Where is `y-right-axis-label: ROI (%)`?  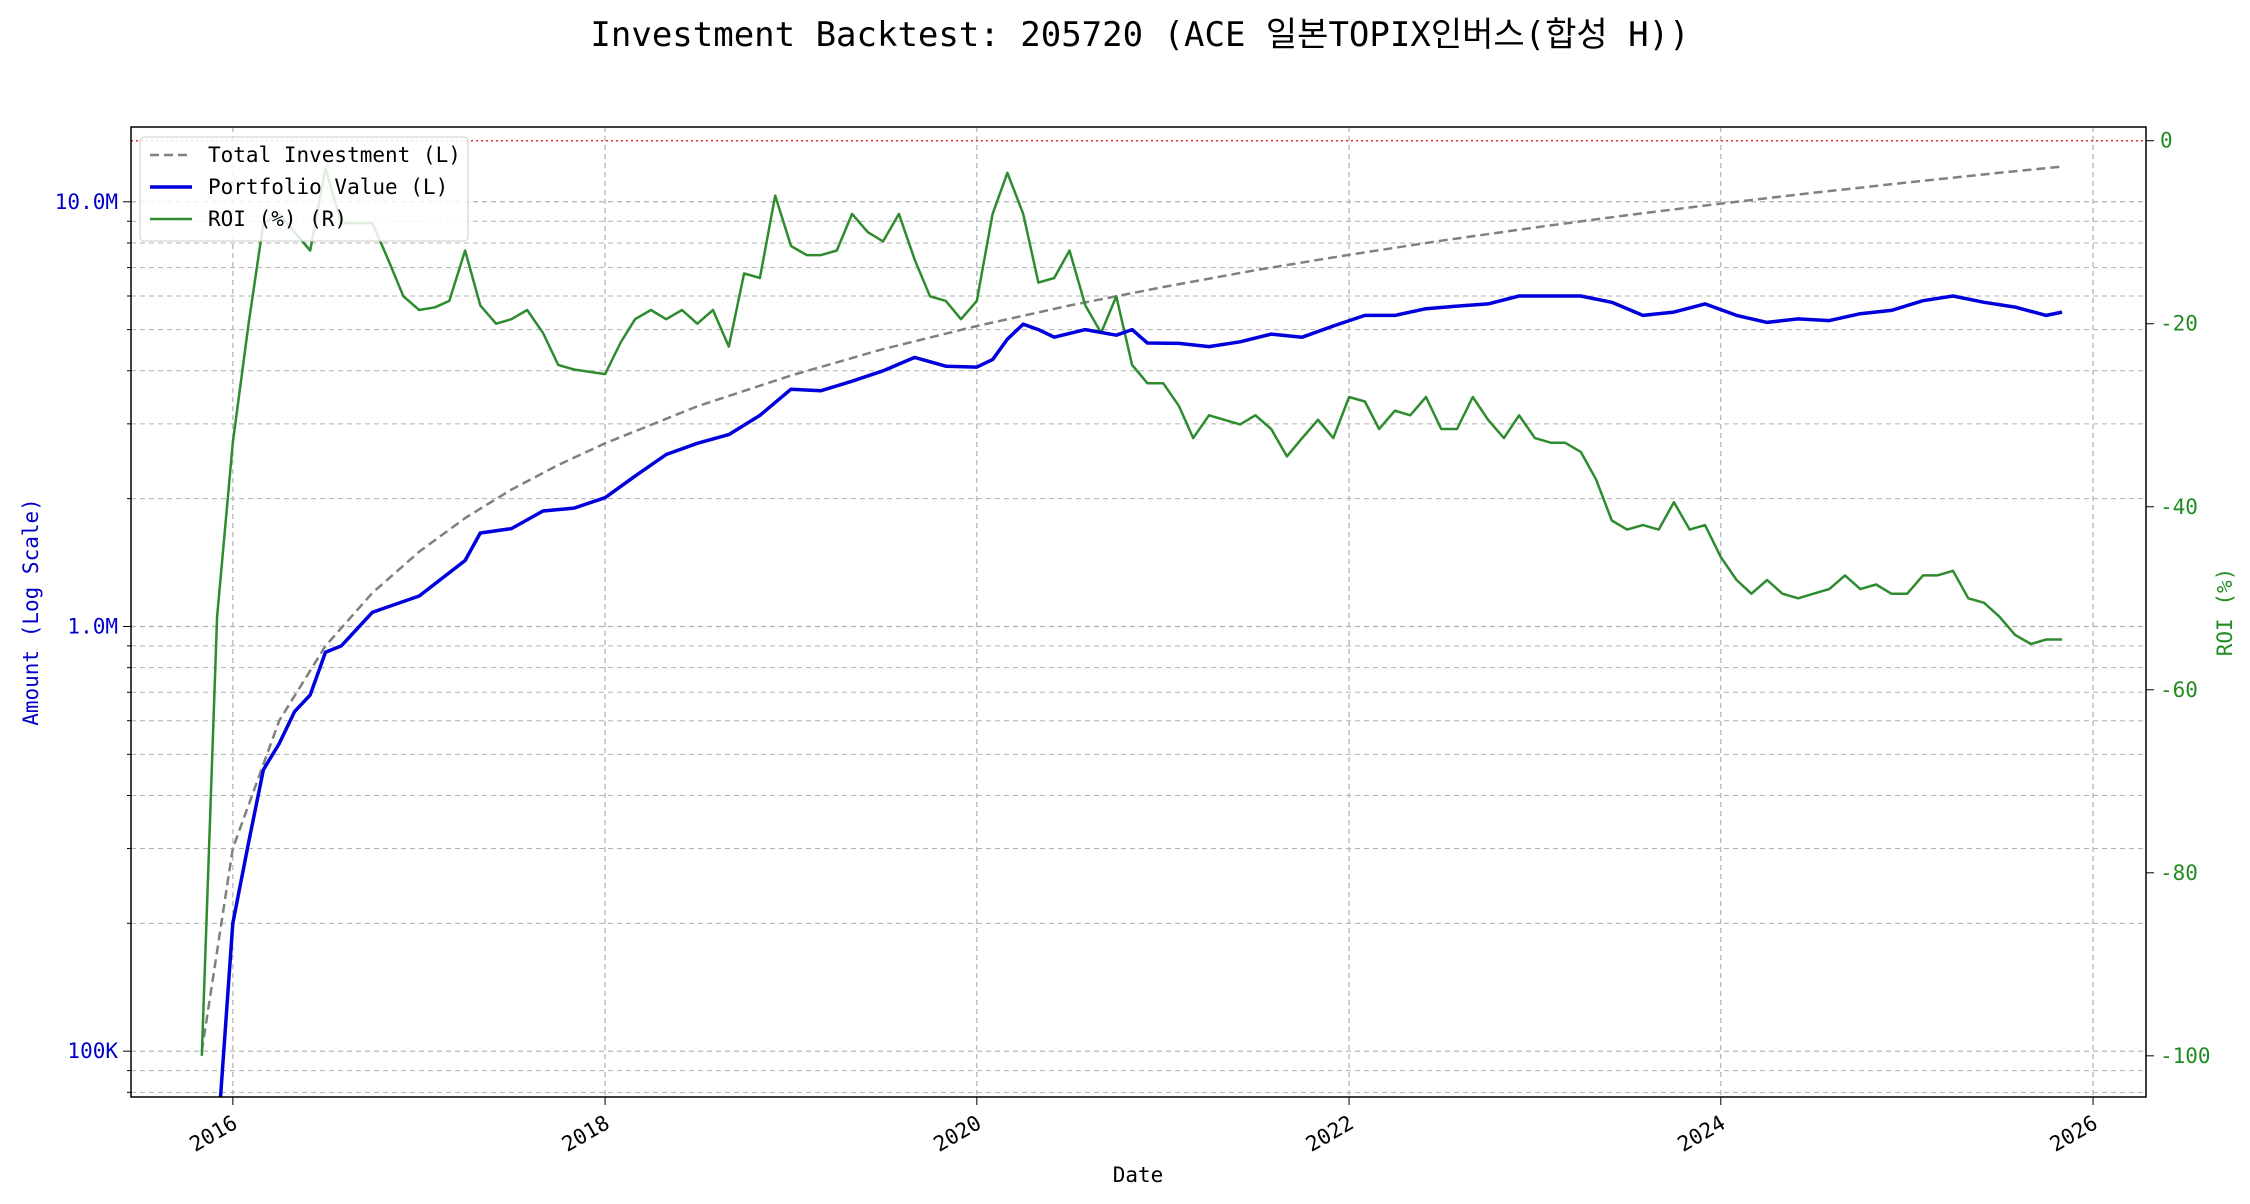
y-right-axis-label: ROI (%) is located at coordinates (2225, 612).